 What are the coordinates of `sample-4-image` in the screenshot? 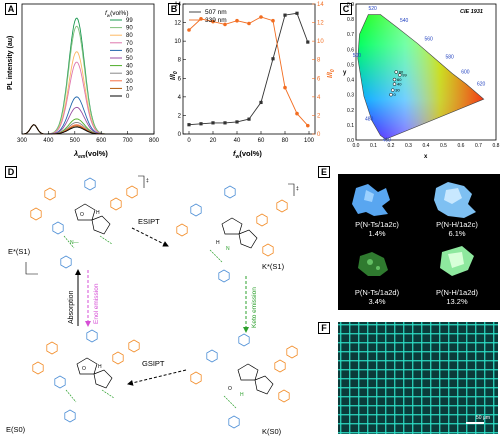 It's located at (457, 261).